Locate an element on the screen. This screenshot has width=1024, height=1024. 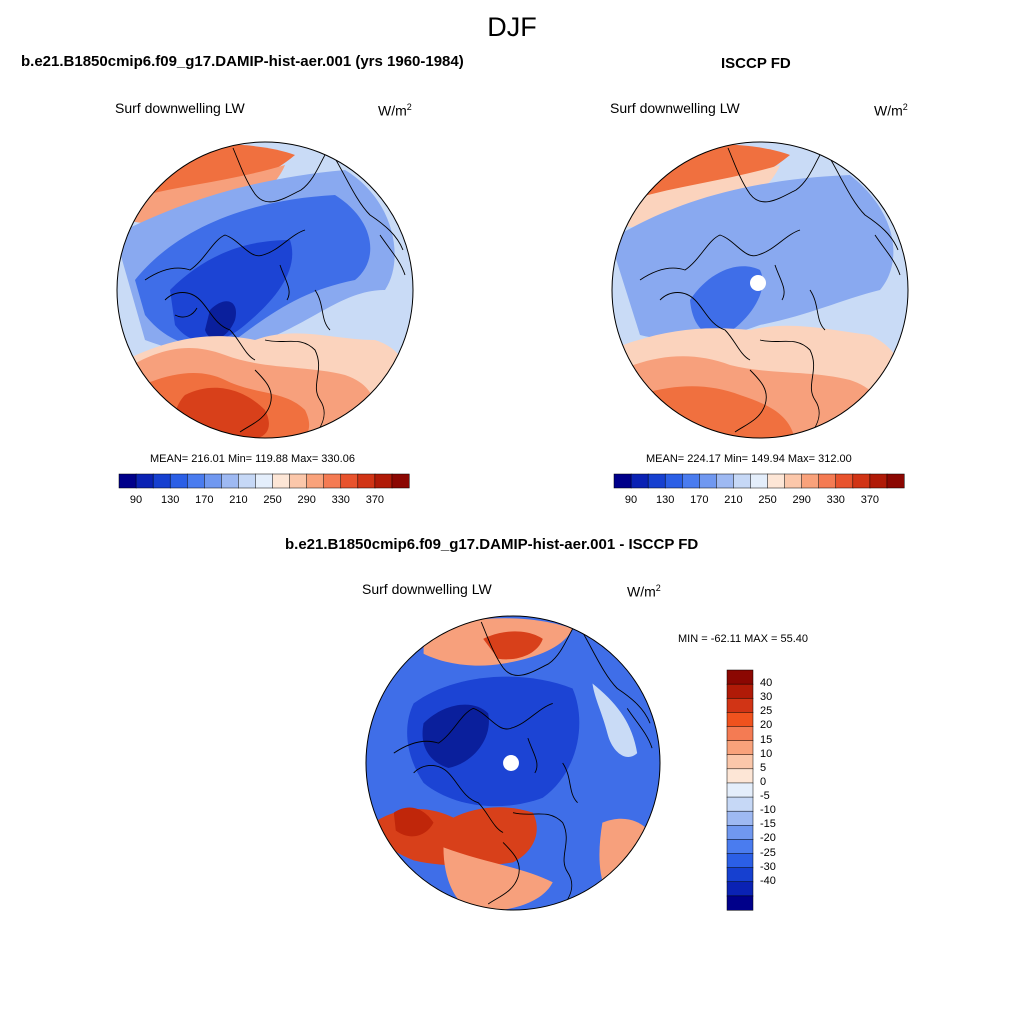
diff-coastlines is located at coordinates (523, 766).